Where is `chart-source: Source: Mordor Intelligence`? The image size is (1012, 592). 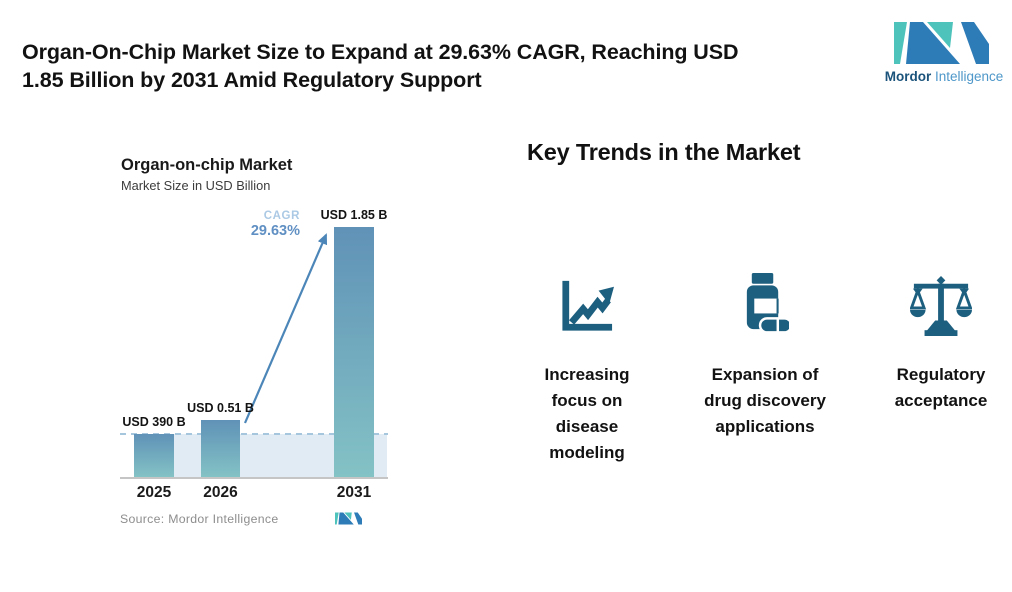 chart-source: Source: Mordor Intelligence is located at coordinates (199, 519).